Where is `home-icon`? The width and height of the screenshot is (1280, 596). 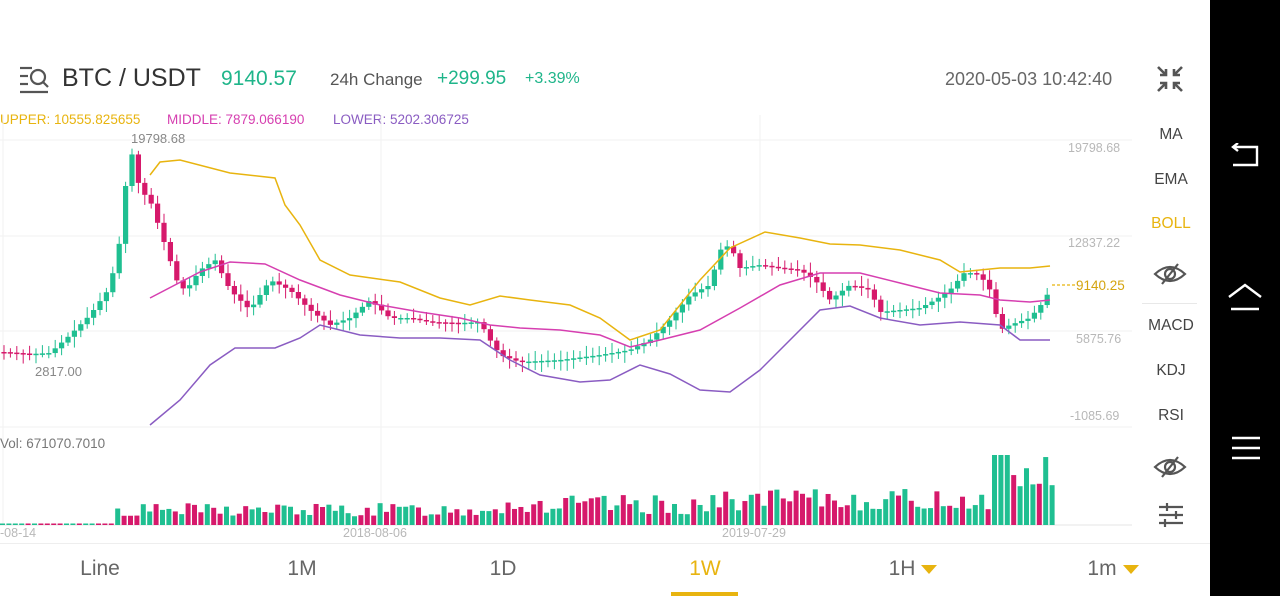 home-icon is located at coordinates (1245, 297).